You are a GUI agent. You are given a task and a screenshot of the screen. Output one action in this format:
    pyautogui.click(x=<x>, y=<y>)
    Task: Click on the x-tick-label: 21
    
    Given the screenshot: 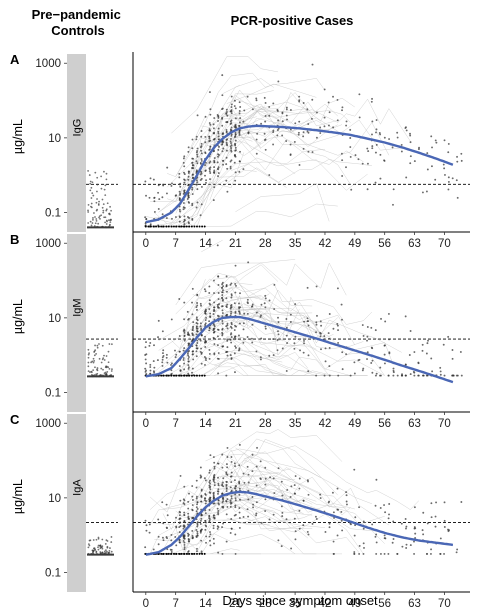 What is the action you would take?
    pyautogui.click(x=235, y=244)
    